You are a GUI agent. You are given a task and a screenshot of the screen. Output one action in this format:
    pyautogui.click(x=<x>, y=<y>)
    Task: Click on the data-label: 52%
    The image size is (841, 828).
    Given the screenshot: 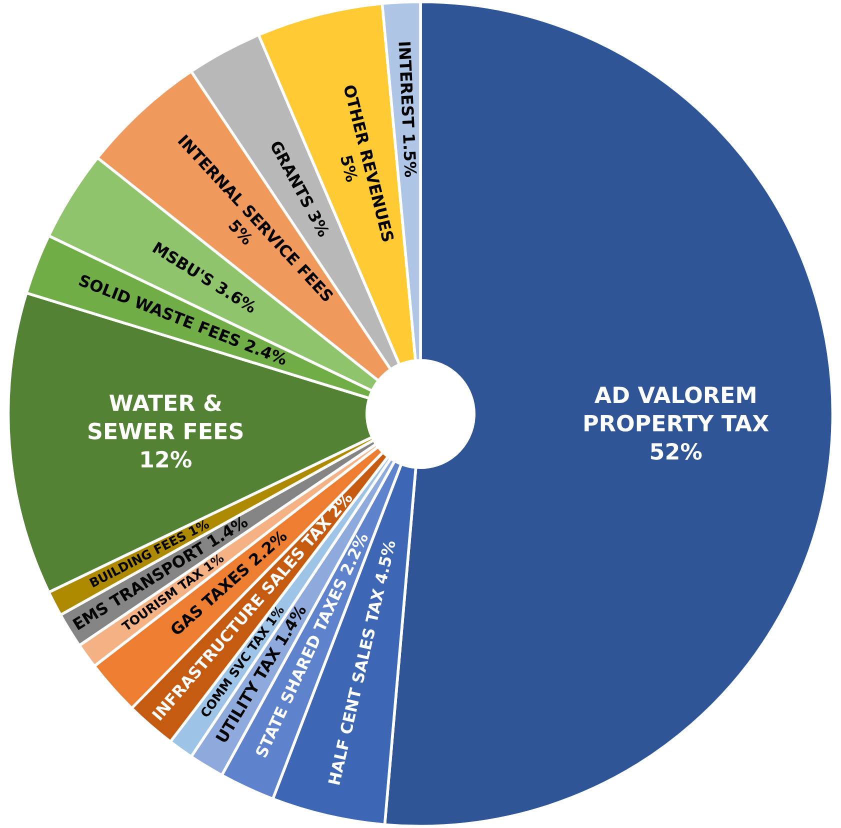 What is the action you would take?
    pyautogui.click(x=676, y=451)
    